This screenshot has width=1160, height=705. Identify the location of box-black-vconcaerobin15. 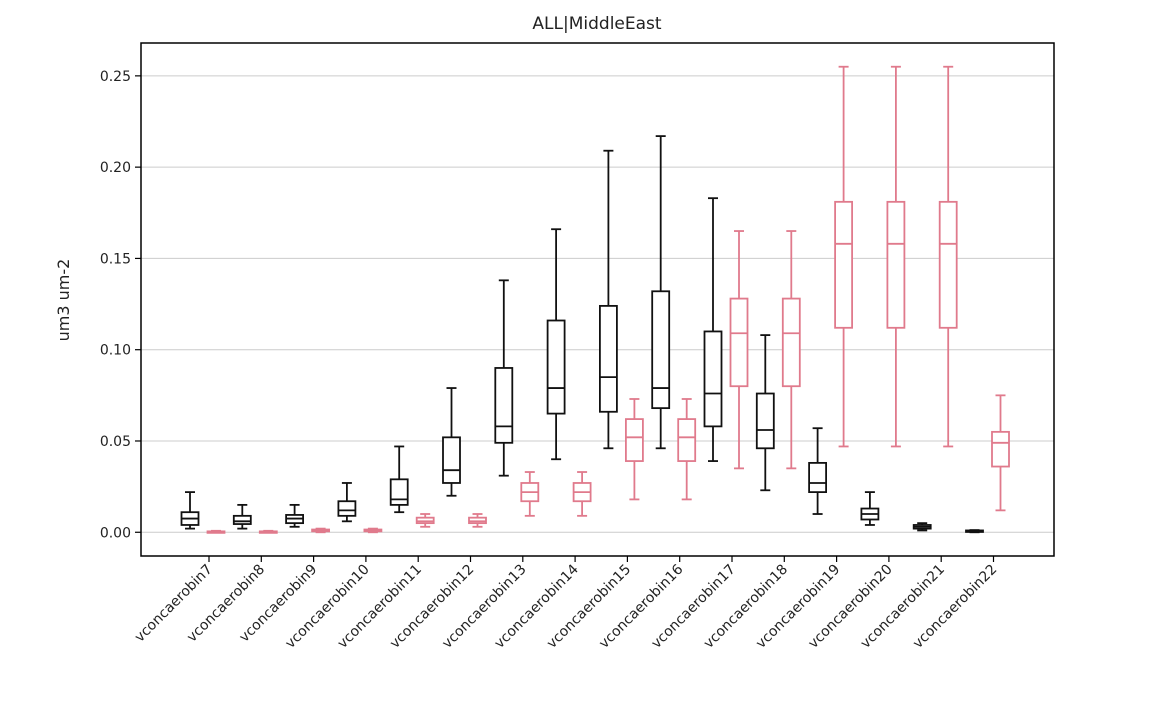
(608, 299).